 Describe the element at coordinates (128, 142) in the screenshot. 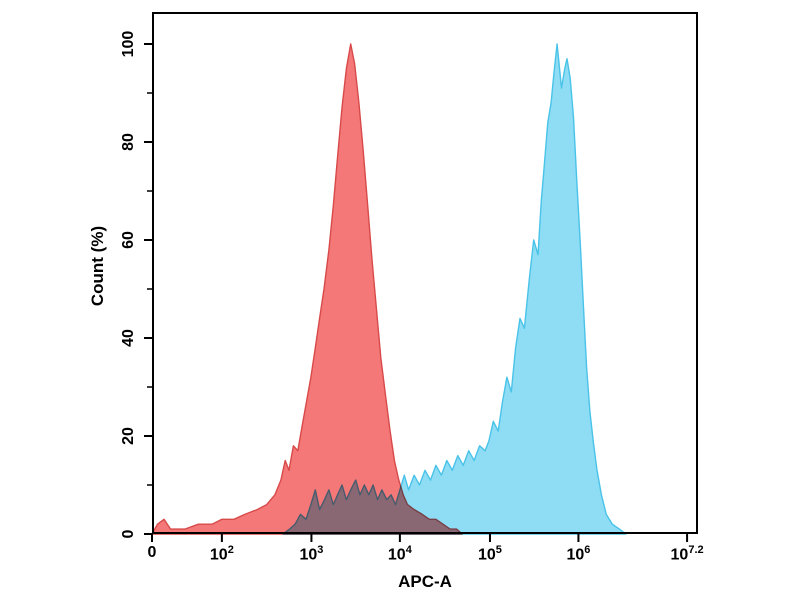

I see `y-tick-label: 80` at that location.